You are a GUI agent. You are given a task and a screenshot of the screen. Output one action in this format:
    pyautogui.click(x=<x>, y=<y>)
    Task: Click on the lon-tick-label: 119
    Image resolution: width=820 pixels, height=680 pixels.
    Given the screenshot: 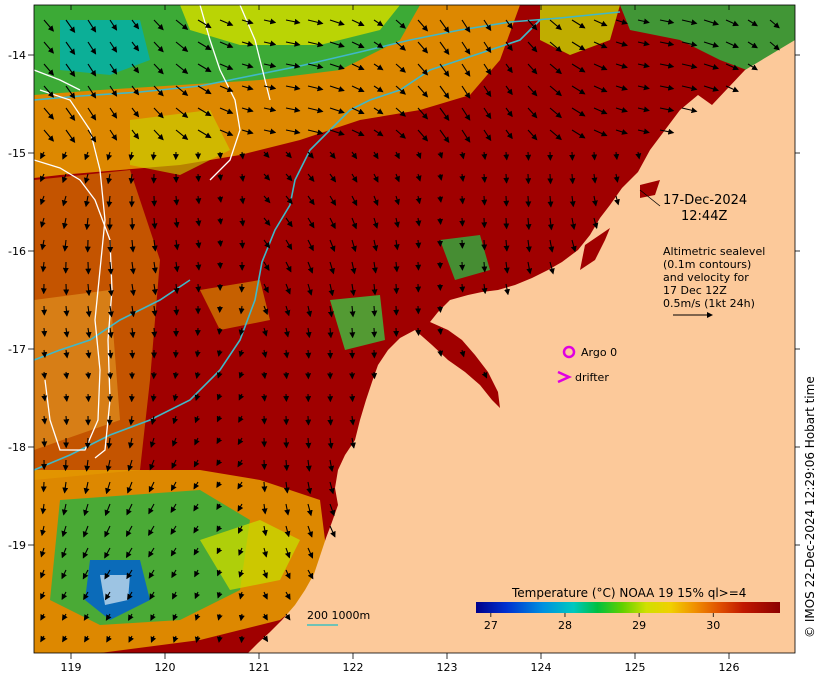 What is the action you would take?
    pyautogui.click(x=71, y=667)
    